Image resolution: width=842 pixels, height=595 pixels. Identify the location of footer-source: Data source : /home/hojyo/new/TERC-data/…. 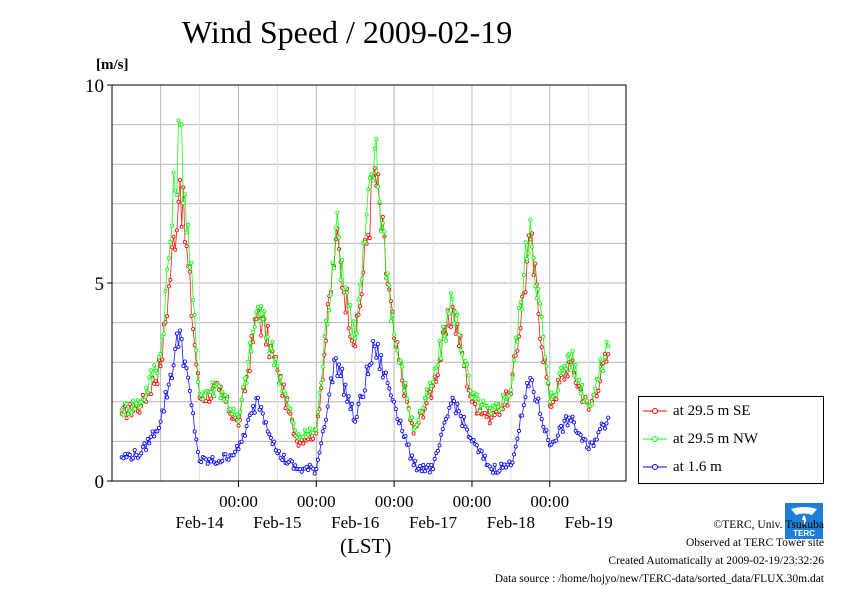
(659, 579).